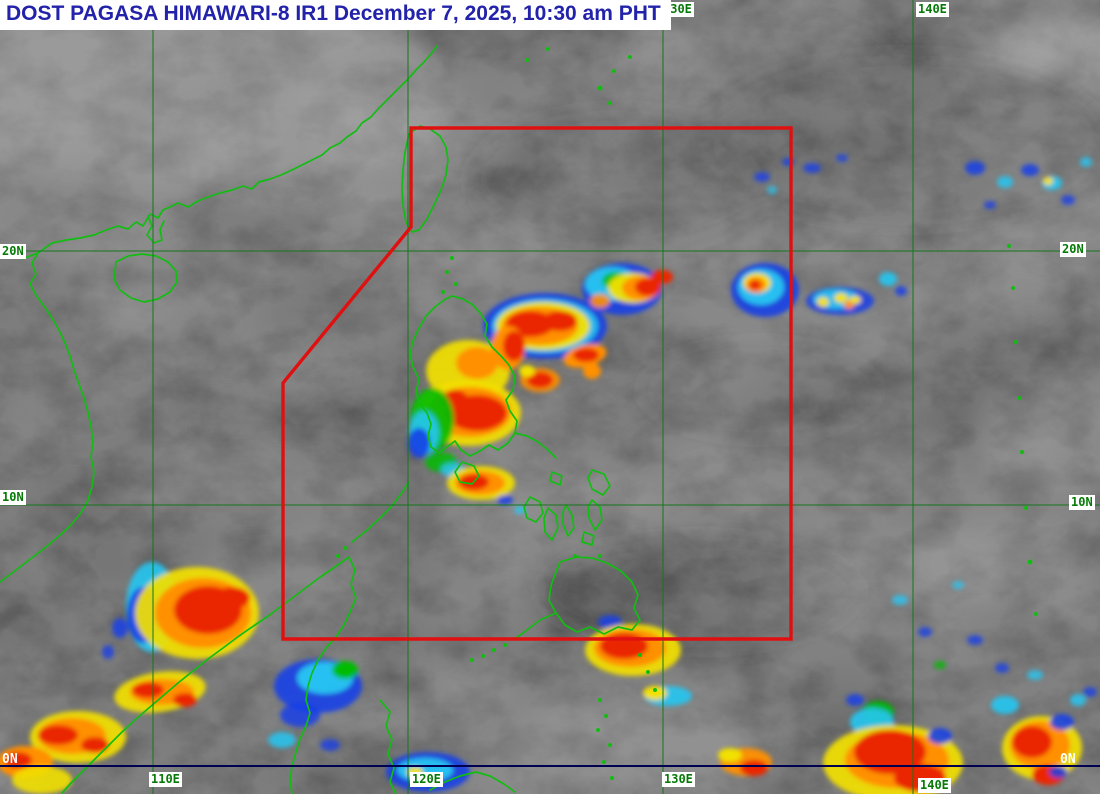  I want to click on grid-label-110e-bottom: 110E, so click(165, 779).